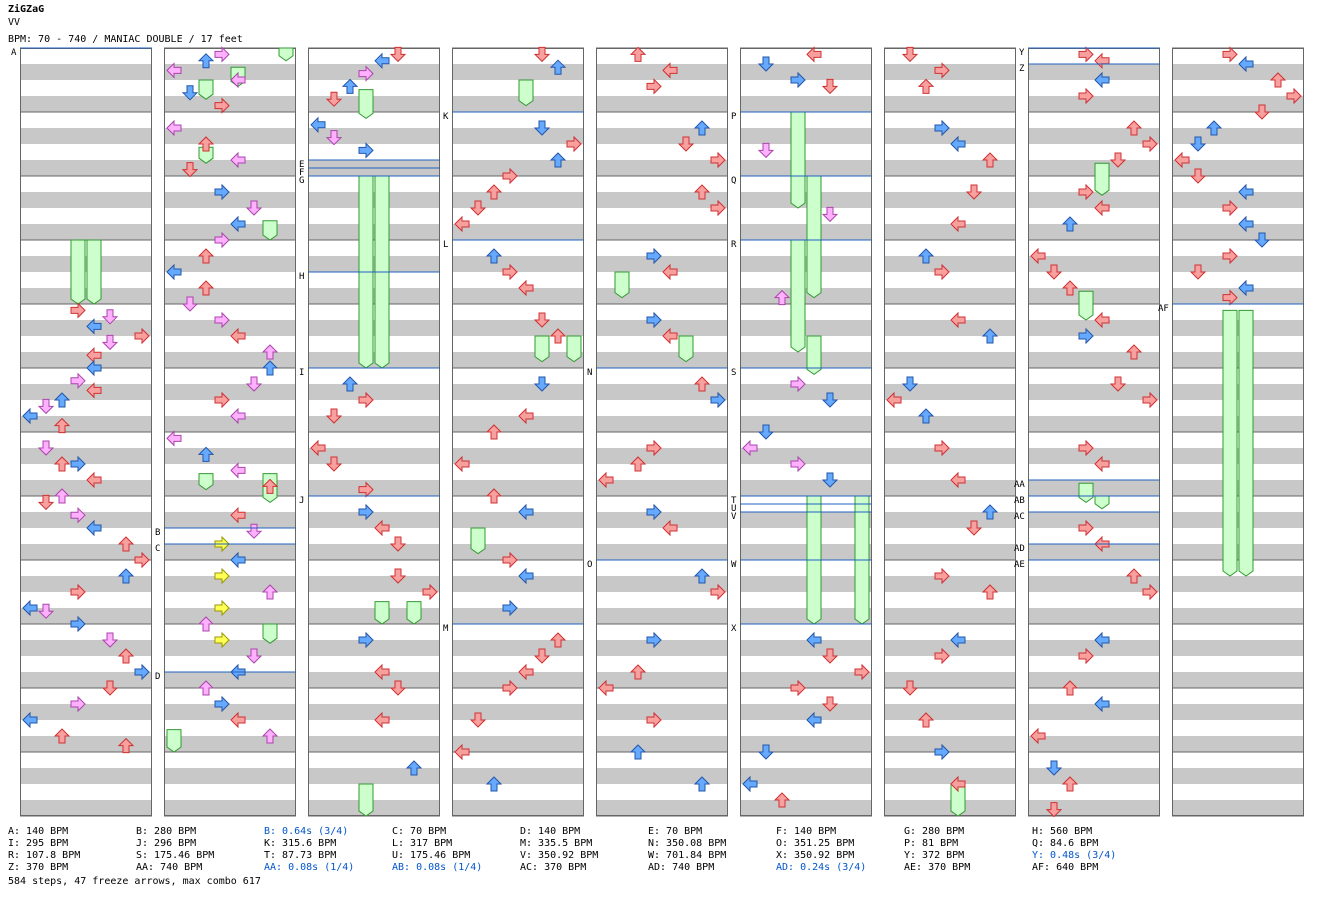  Describe the element at coordinates (937, 867) in the screenshot. I see `bpm-footer-entry: AE: 370 BPM` at that location.